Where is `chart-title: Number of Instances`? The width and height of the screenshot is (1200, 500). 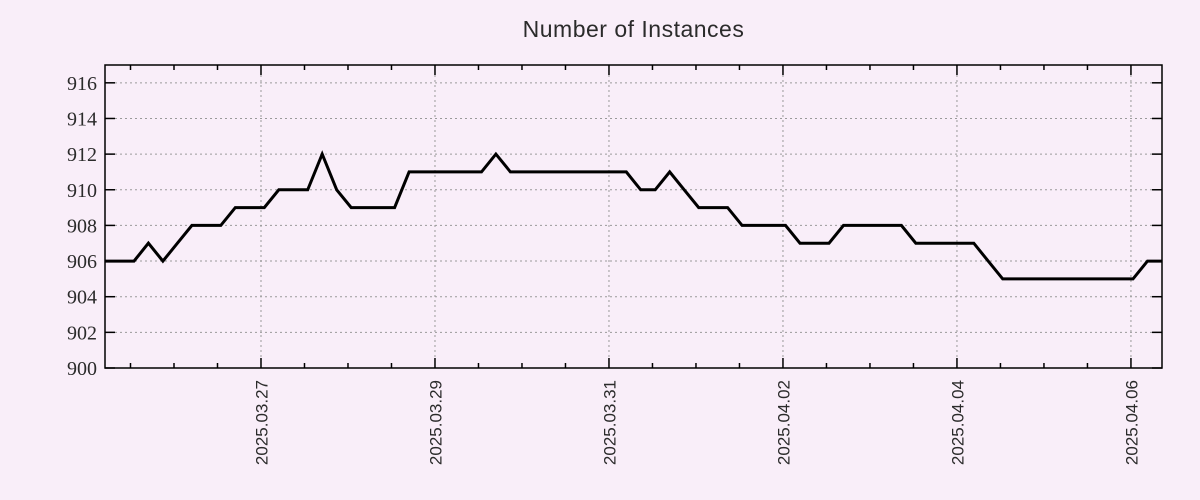 chart-title: Number of Instances is located at coordinates (633, 29).